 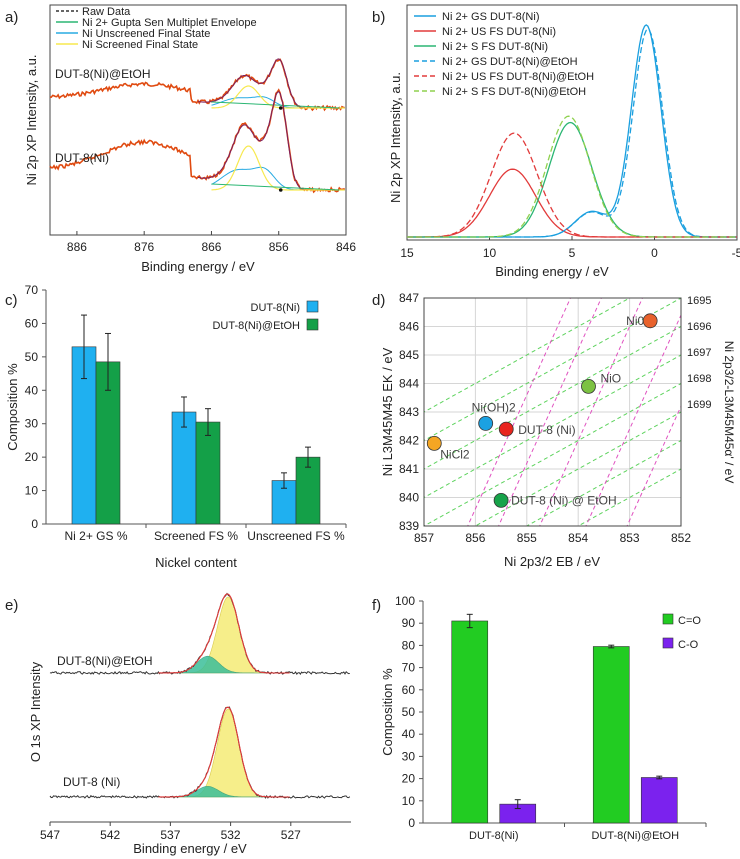 What do you see at coordinates (11, 605) in the screenshot?
I see `panel-letter-e: e)` at bounding box center [11, 605].